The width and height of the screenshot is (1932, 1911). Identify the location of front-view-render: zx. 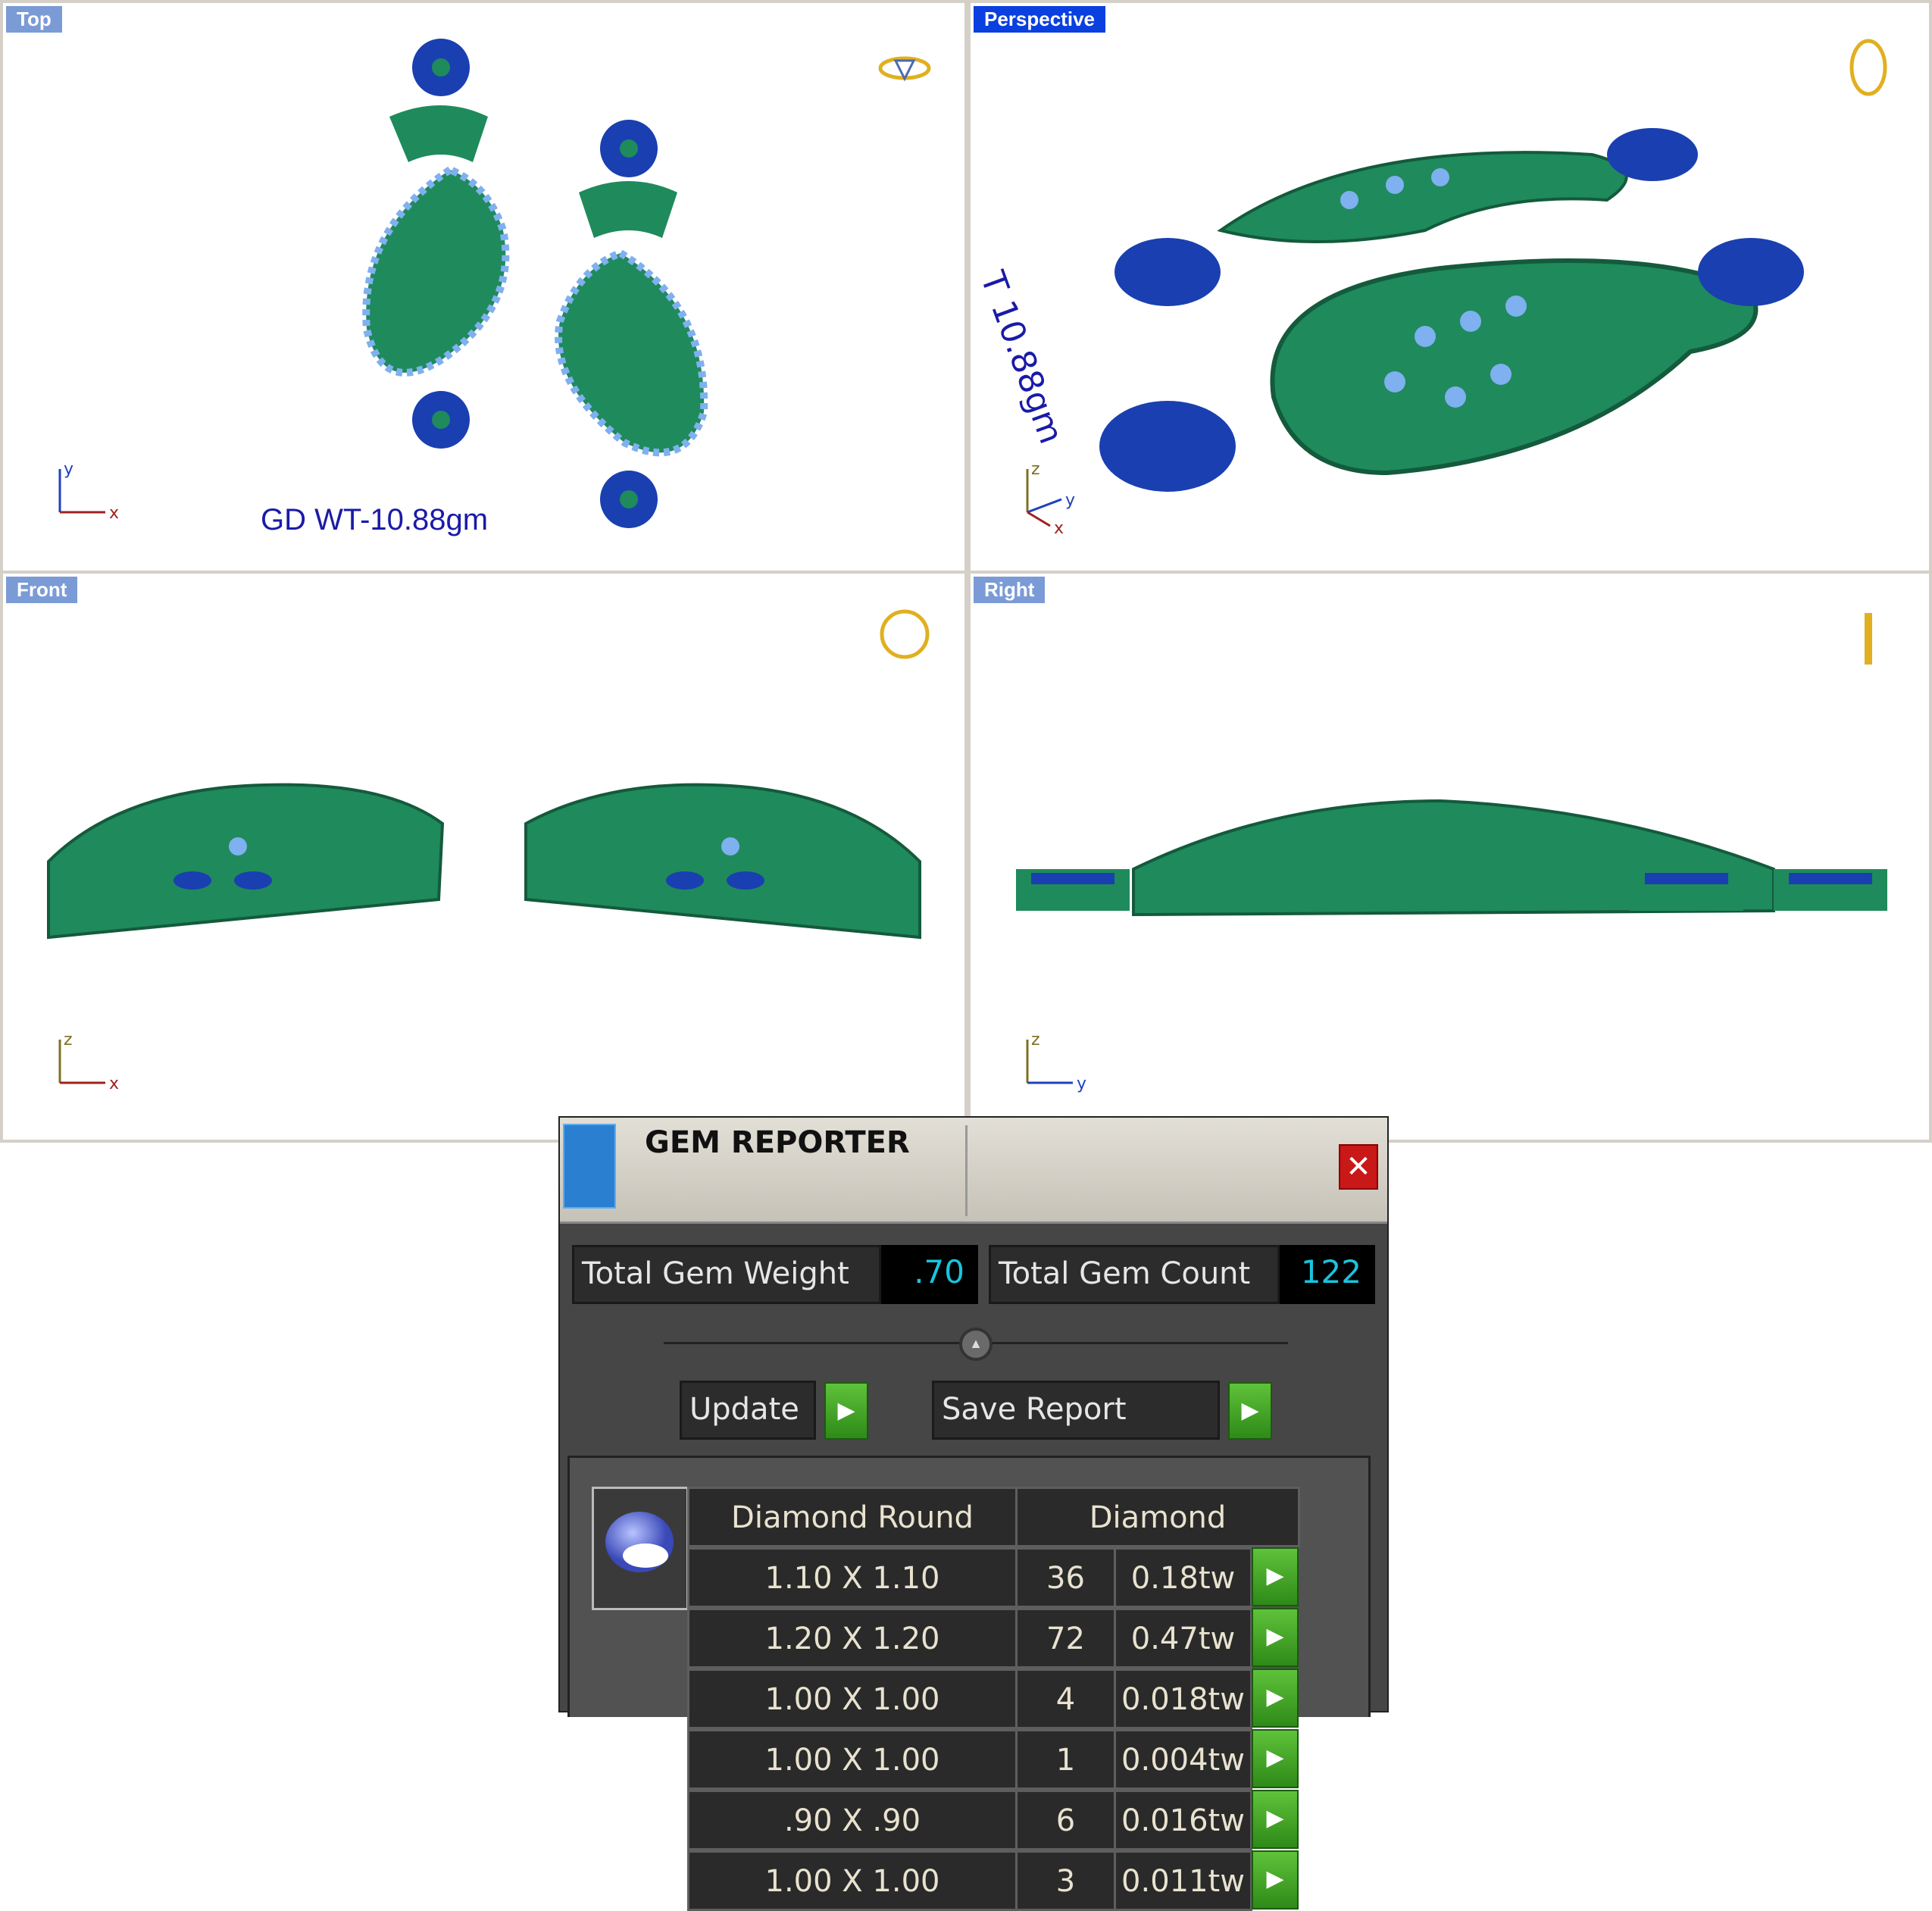
(489, 851).